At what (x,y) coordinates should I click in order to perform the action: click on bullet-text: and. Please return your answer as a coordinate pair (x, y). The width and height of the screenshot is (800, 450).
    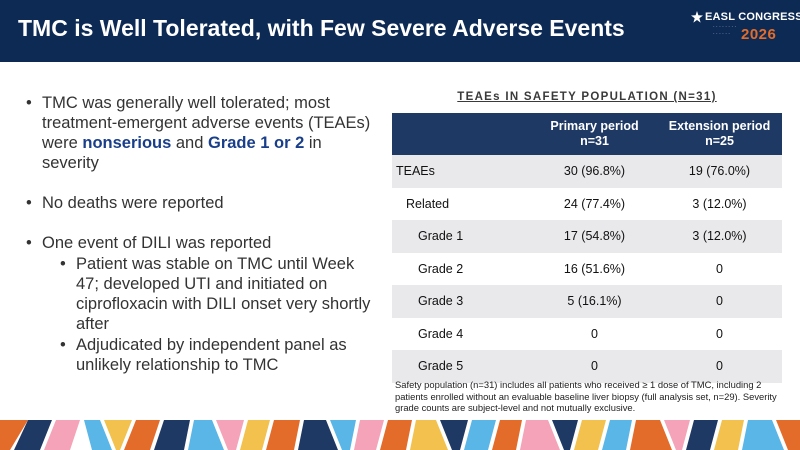
    Looking at the image, I should click on (189, 143).